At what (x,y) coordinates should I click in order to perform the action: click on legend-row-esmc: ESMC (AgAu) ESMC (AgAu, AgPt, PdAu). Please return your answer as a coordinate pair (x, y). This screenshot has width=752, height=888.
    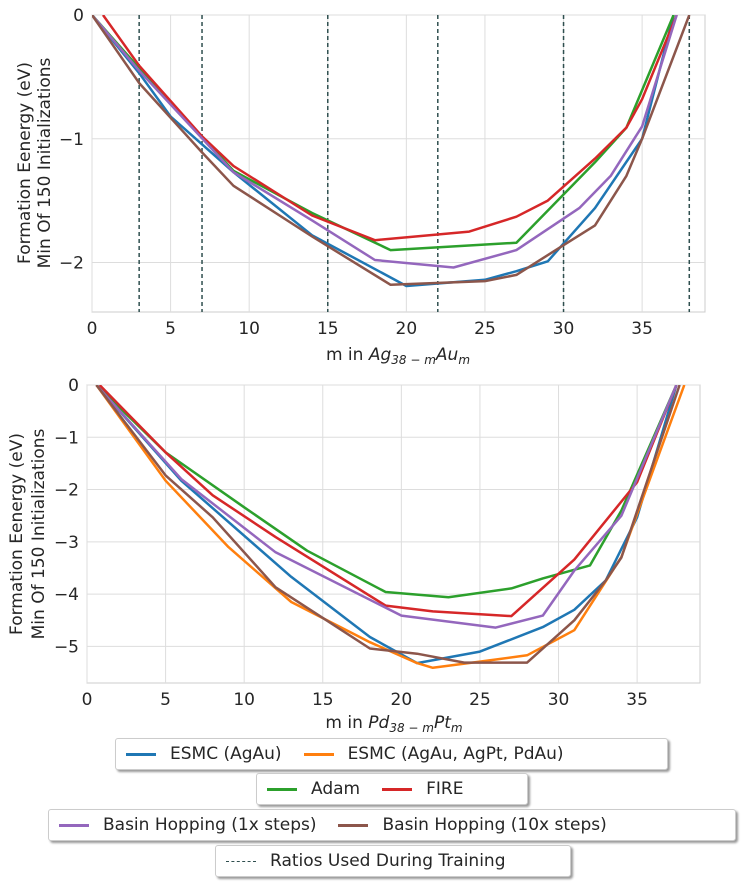
    Looking at the image, I should click on (391, 754).